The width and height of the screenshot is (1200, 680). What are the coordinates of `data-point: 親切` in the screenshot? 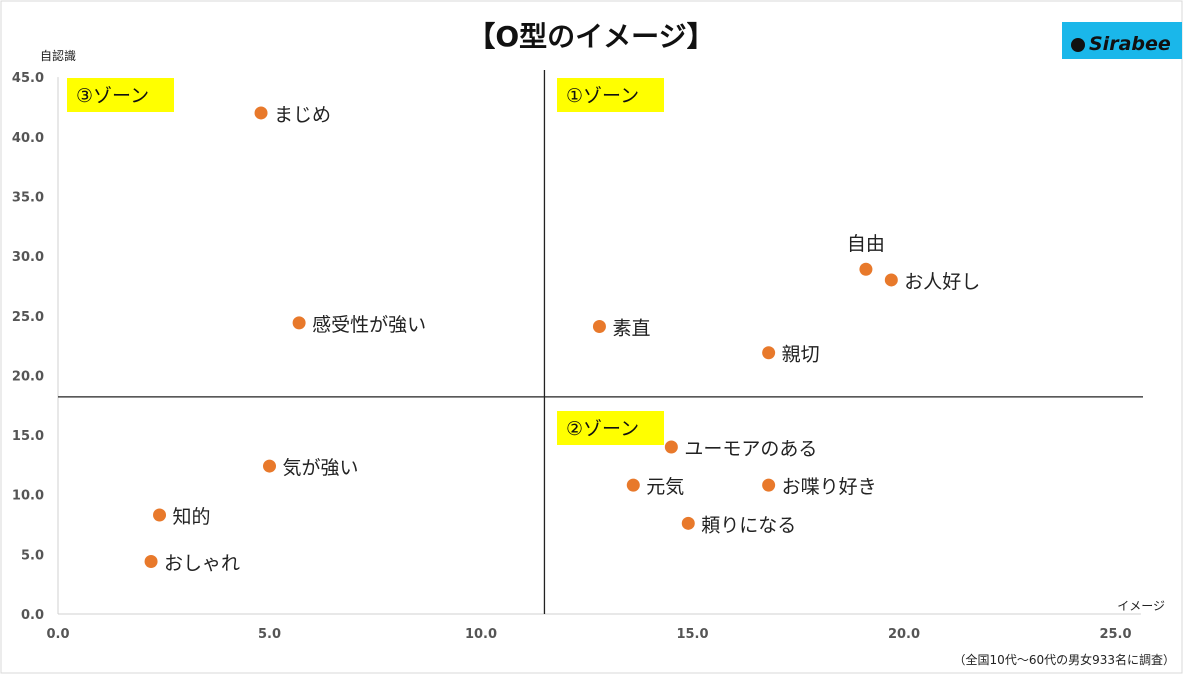 It's located at (791, 355).